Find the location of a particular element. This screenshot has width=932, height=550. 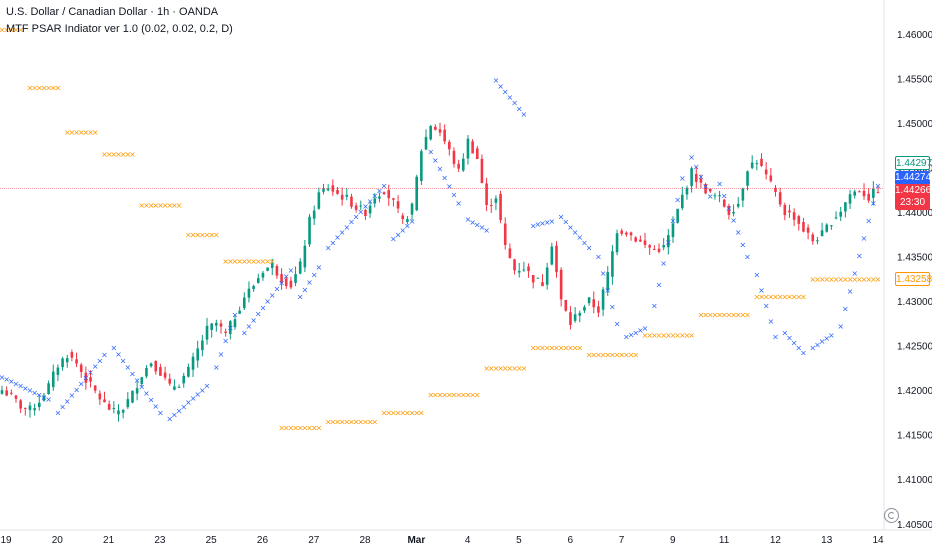

y-tick-label: 1.40500 is located at coordinates (914, 525).